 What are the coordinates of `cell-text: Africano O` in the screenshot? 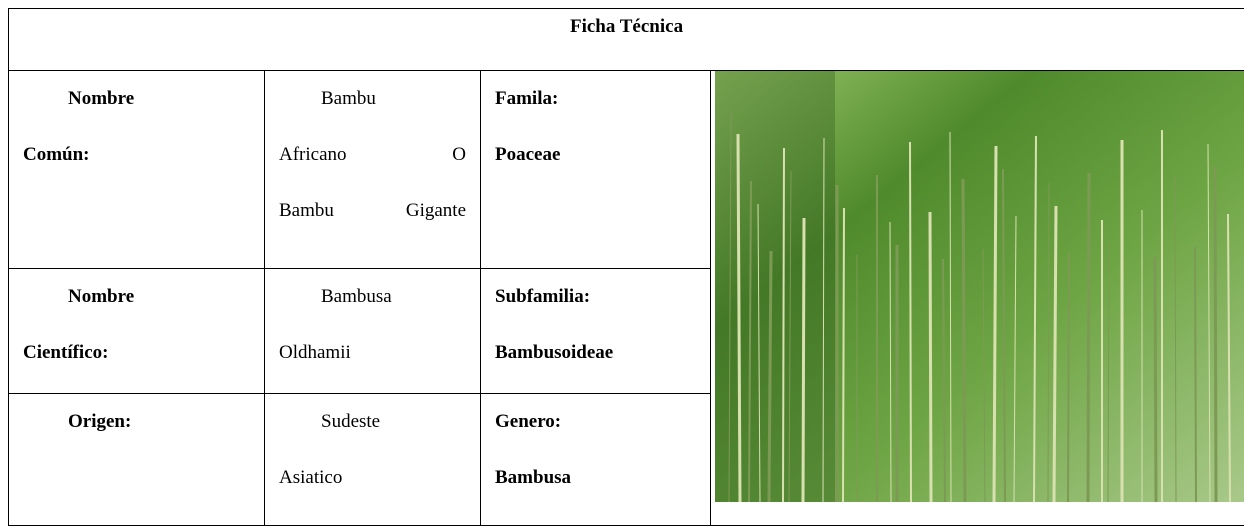 It's located at (372, 155).